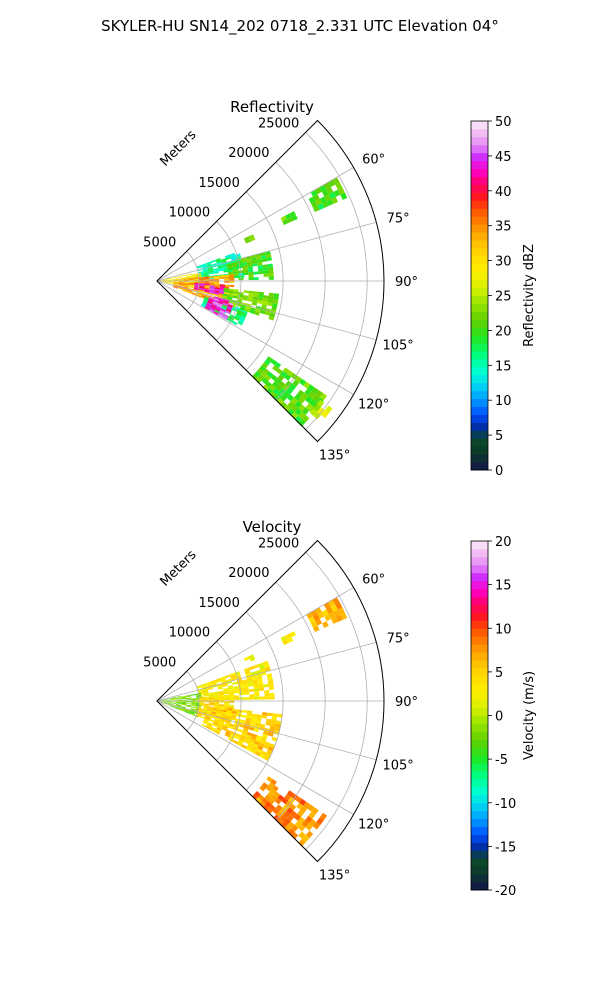 The height and width of the screenshot is (1000, 600). Describe the element at coordinates (503, 262) in the screenshot. I see `colorbar-tick-label: 30` at that location.